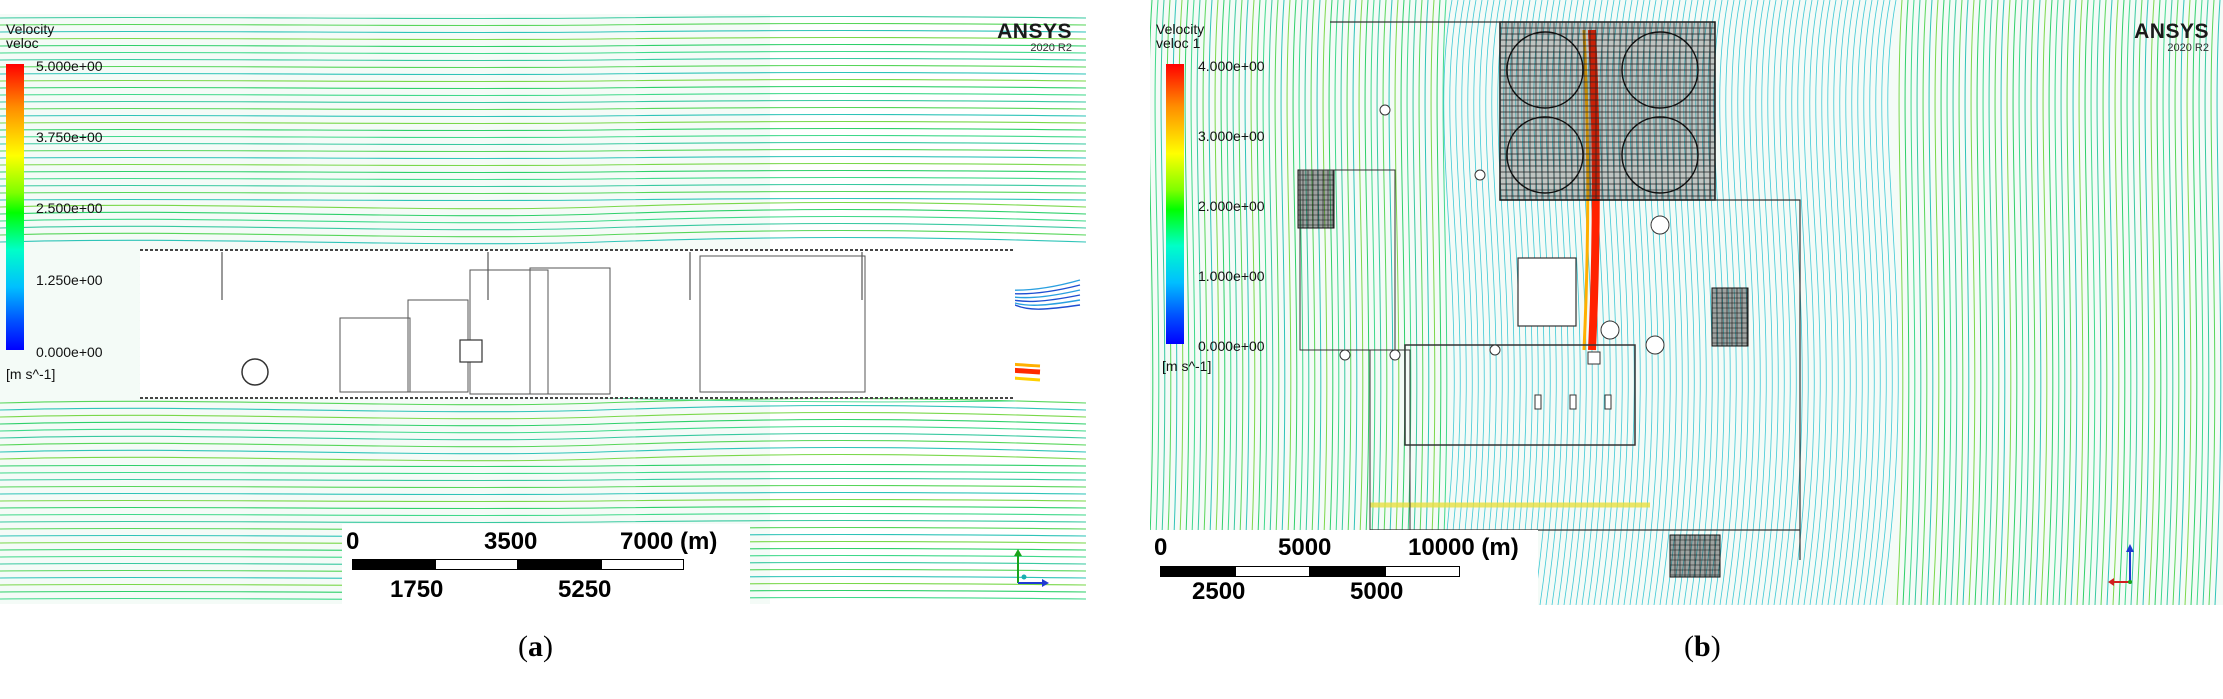 The image size is (2223, 699). What do you see at coordinates (69, 137) in the screenshot?
I see `panel-a-legend-tick: 3.750e+00` at bounding box center [69, 137].